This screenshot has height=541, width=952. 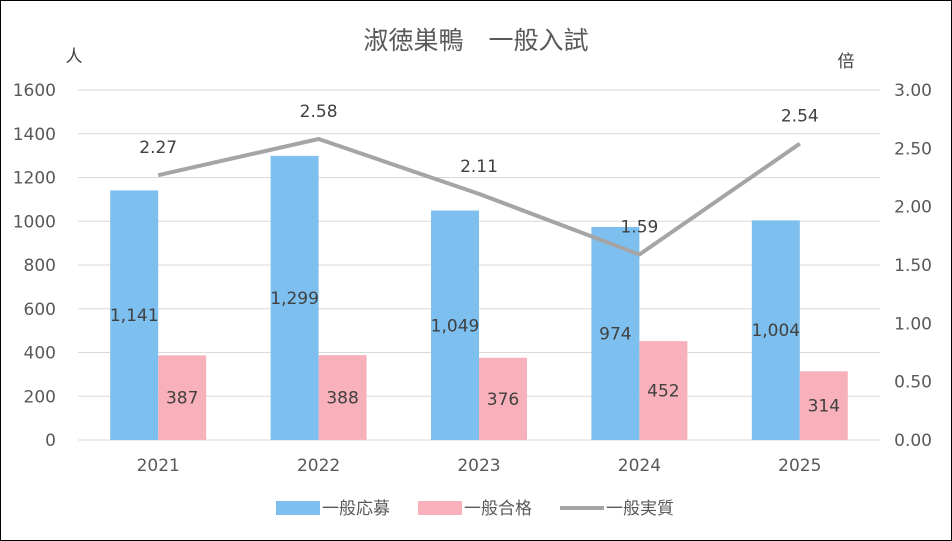 What do you see at coordinates (40, 397) in the screenshot?
I see `left-tick-label: 200` at bounding box center [40, 397].